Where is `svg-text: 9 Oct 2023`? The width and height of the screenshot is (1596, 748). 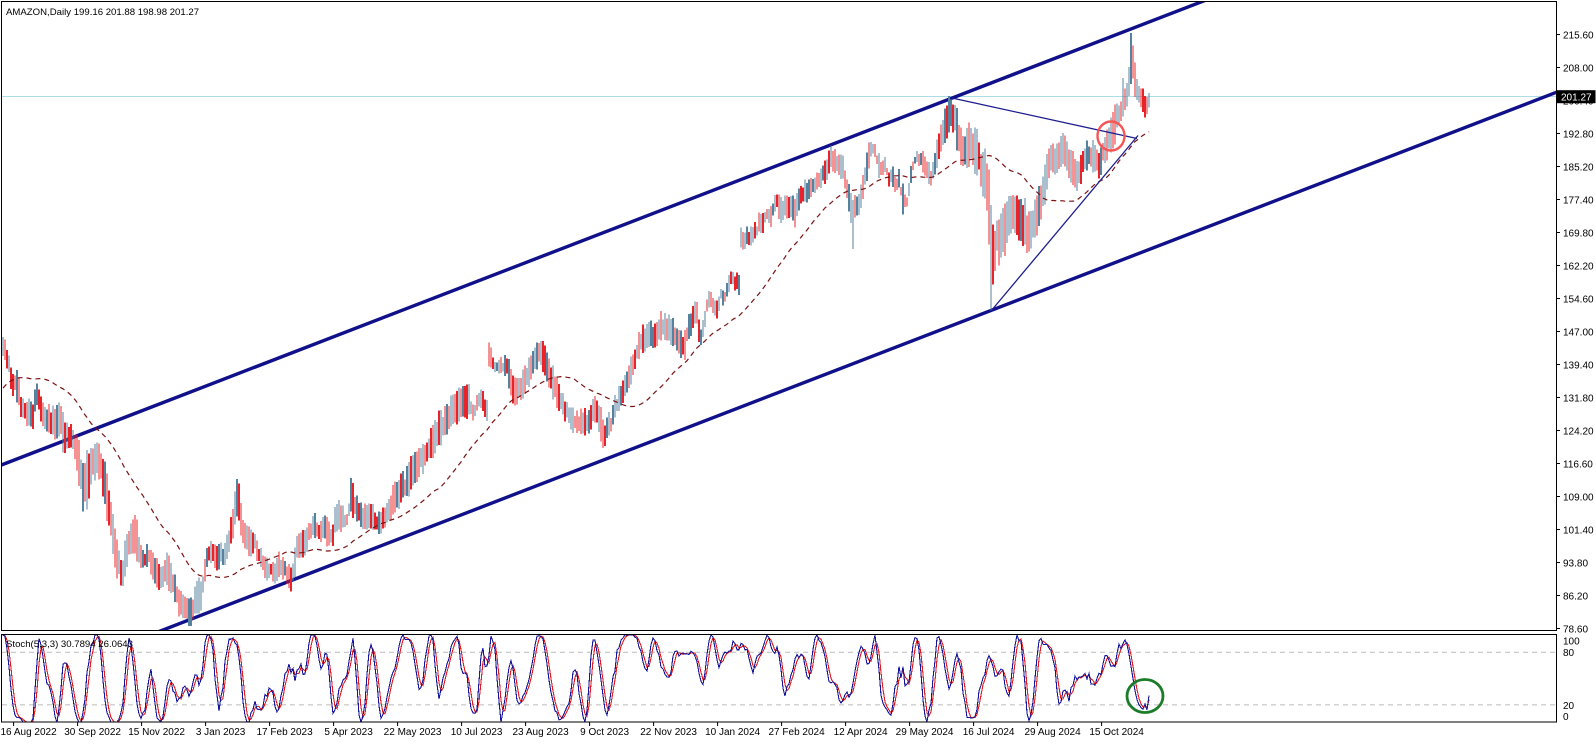 svg-text: 9 Oct 2023 is located at coordinates (604, 732).